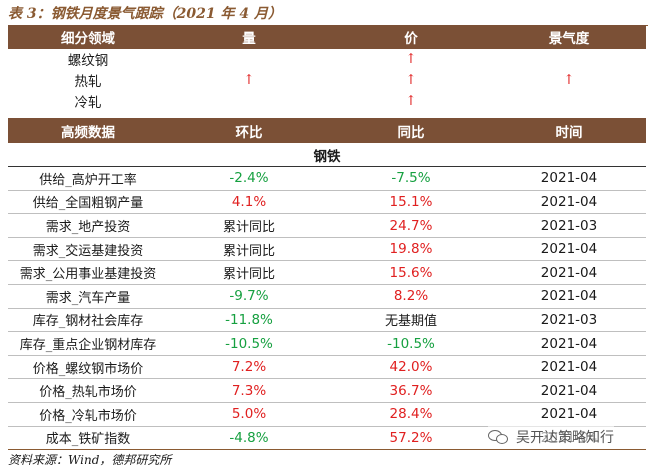 This screenshot has width=656, height=470. I want to click on yoy-value: 36.7%, so click(411, 391).